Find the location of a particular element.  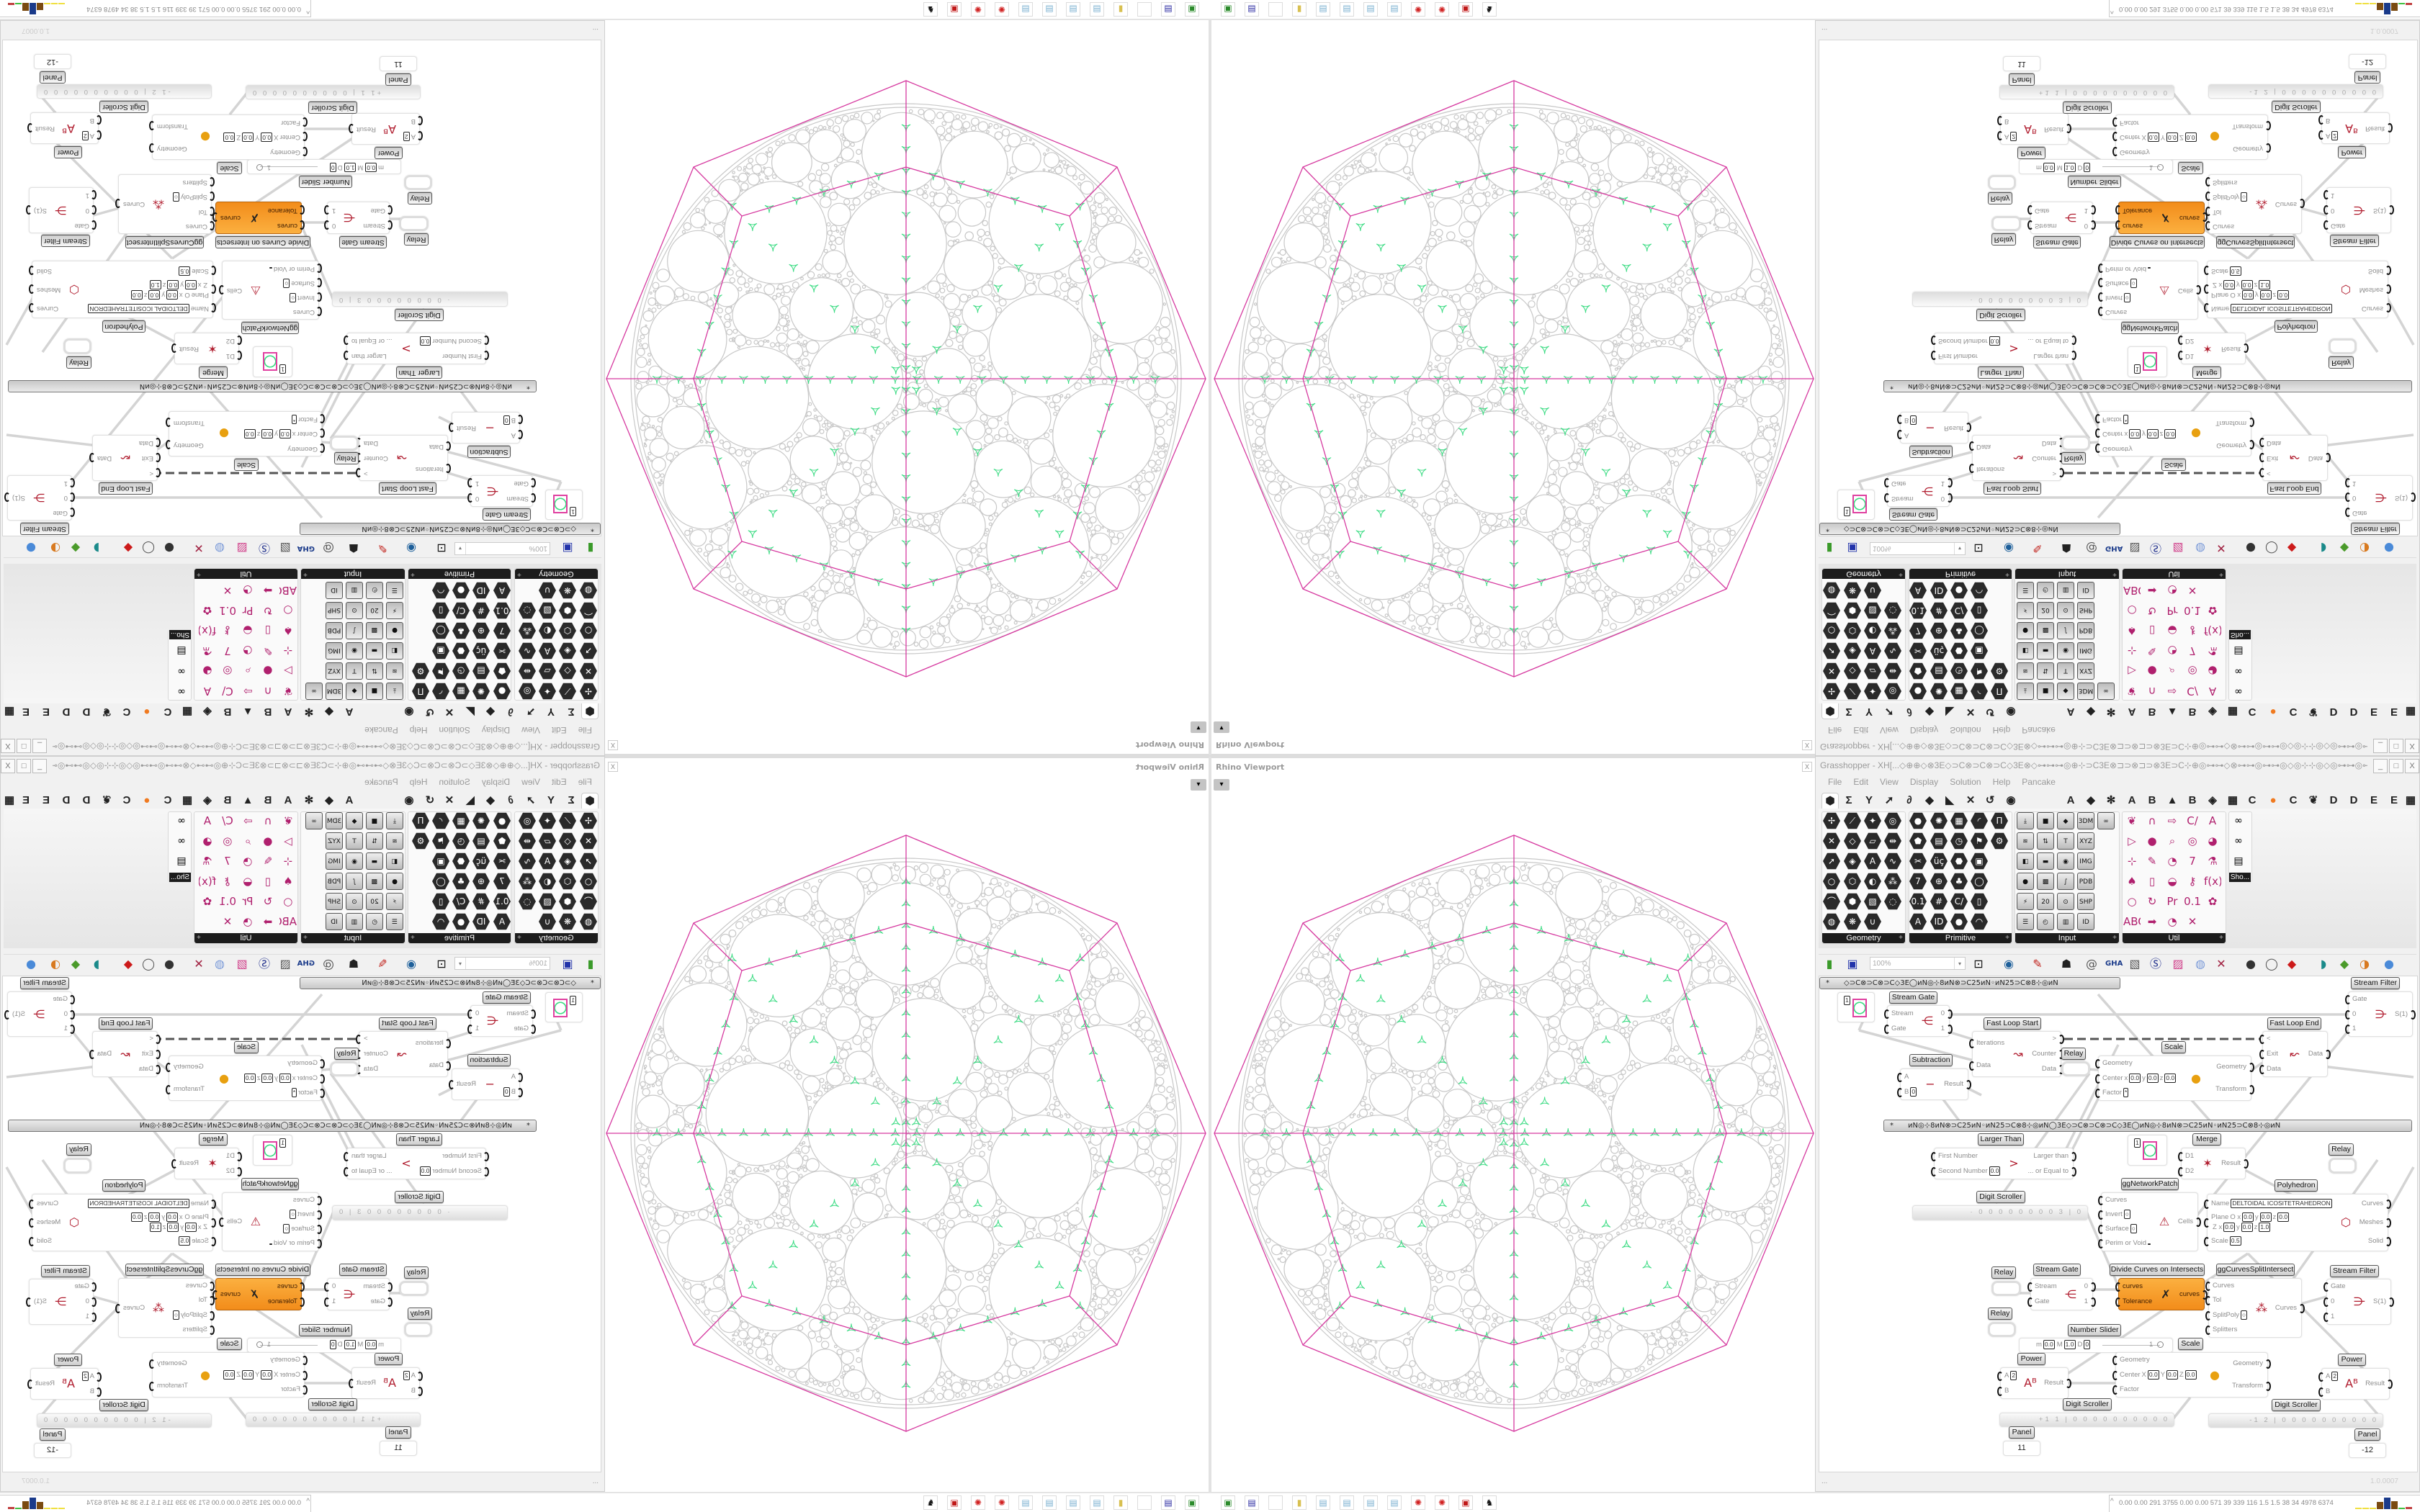

arc-icon: ⌒ is located at coordinates (1831, 901).